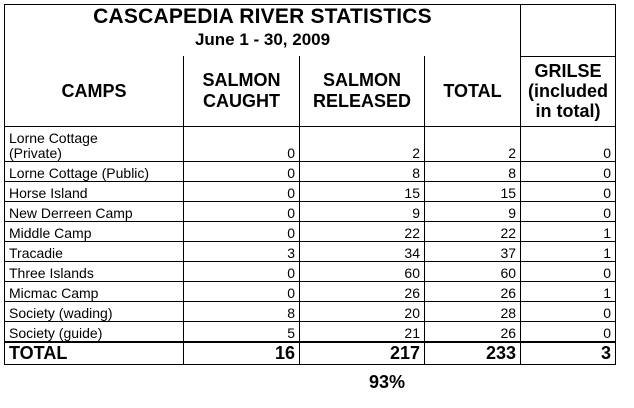  I want to click on release-percentage: 93%, so click(387, 382).